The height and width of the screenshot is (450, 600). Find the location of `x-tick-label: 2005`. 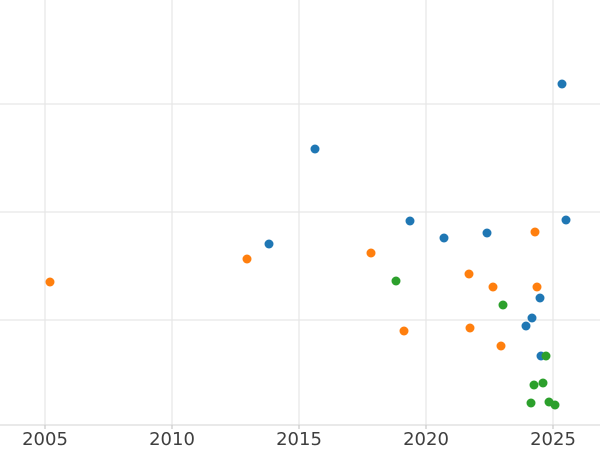

x-tick-label: 2005 is located at coordinates (45, 439).